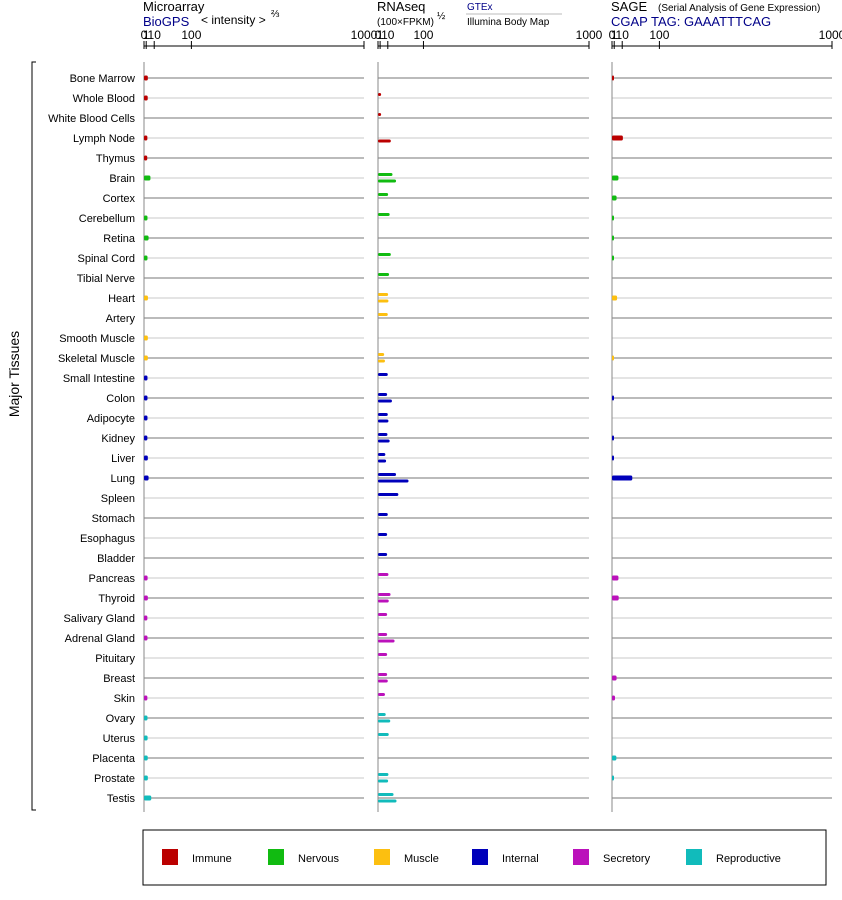 This screenshot has height=900, width=842. Describe the element at coordinates (155, 35) in the screenshot. I see `microarray-tick-label: 10` at that location.